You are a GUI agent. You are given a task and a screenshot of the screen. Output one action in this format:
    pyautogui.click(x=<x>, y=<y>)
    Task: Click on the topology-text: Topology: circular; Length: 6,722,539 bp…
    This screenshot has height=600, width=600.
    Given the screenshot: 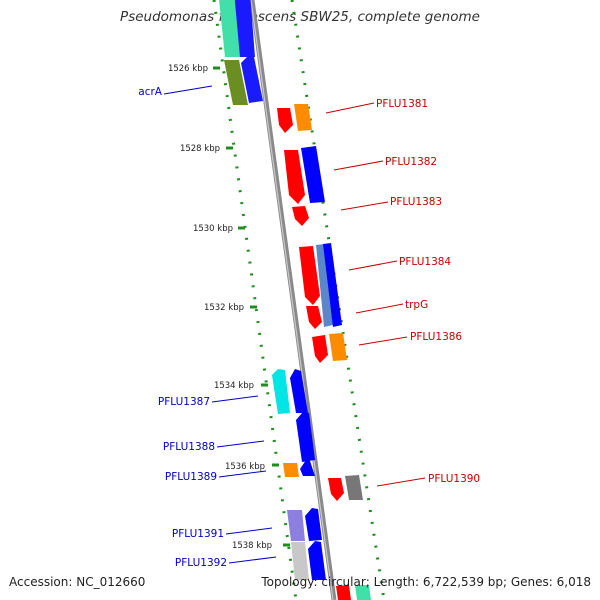 What is the action you would take?
    pyautogui.click(x=426, y=582)
    